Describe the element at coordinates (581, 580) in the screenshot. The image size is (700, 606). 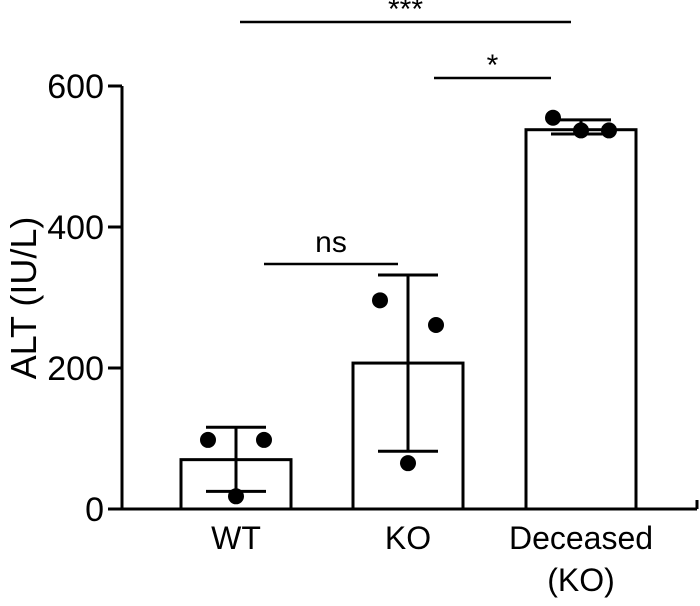
I see `x-tick-label-line2: (KO)` at that location.